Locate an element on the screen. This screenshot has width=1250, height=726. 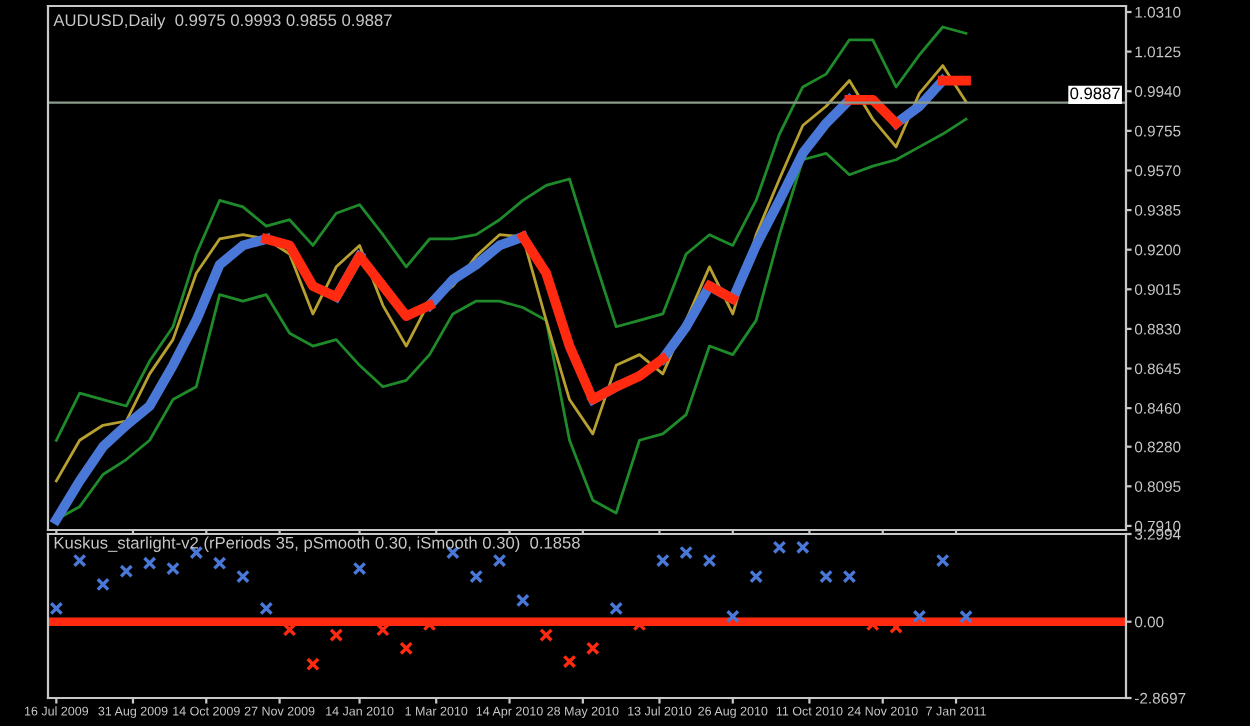
chart-title: Kuskus_starlight-v2 (rPeriods 35, pSmooth 0.30, iSmooth 0.30) 0.1858 is located at coordinates (317, 544).